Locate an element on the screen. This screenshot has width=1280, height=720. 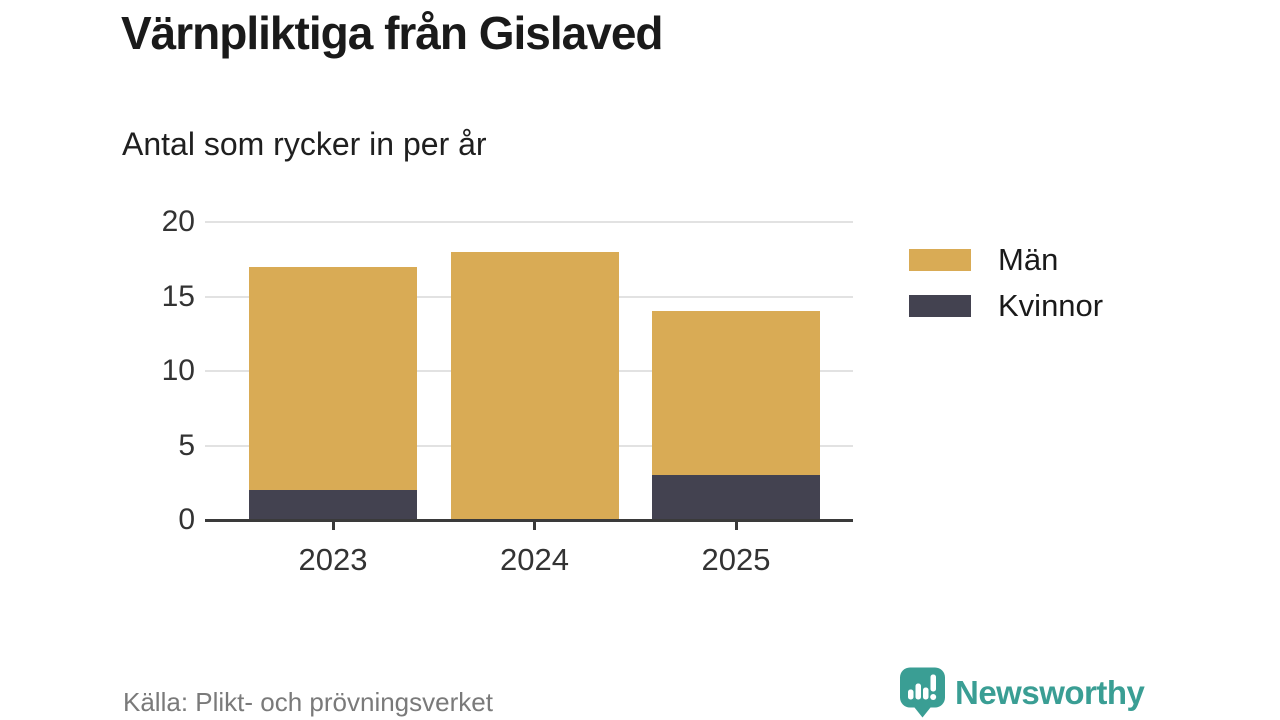
y-tick-label-0: 0 is located at coordinates (186, 519).